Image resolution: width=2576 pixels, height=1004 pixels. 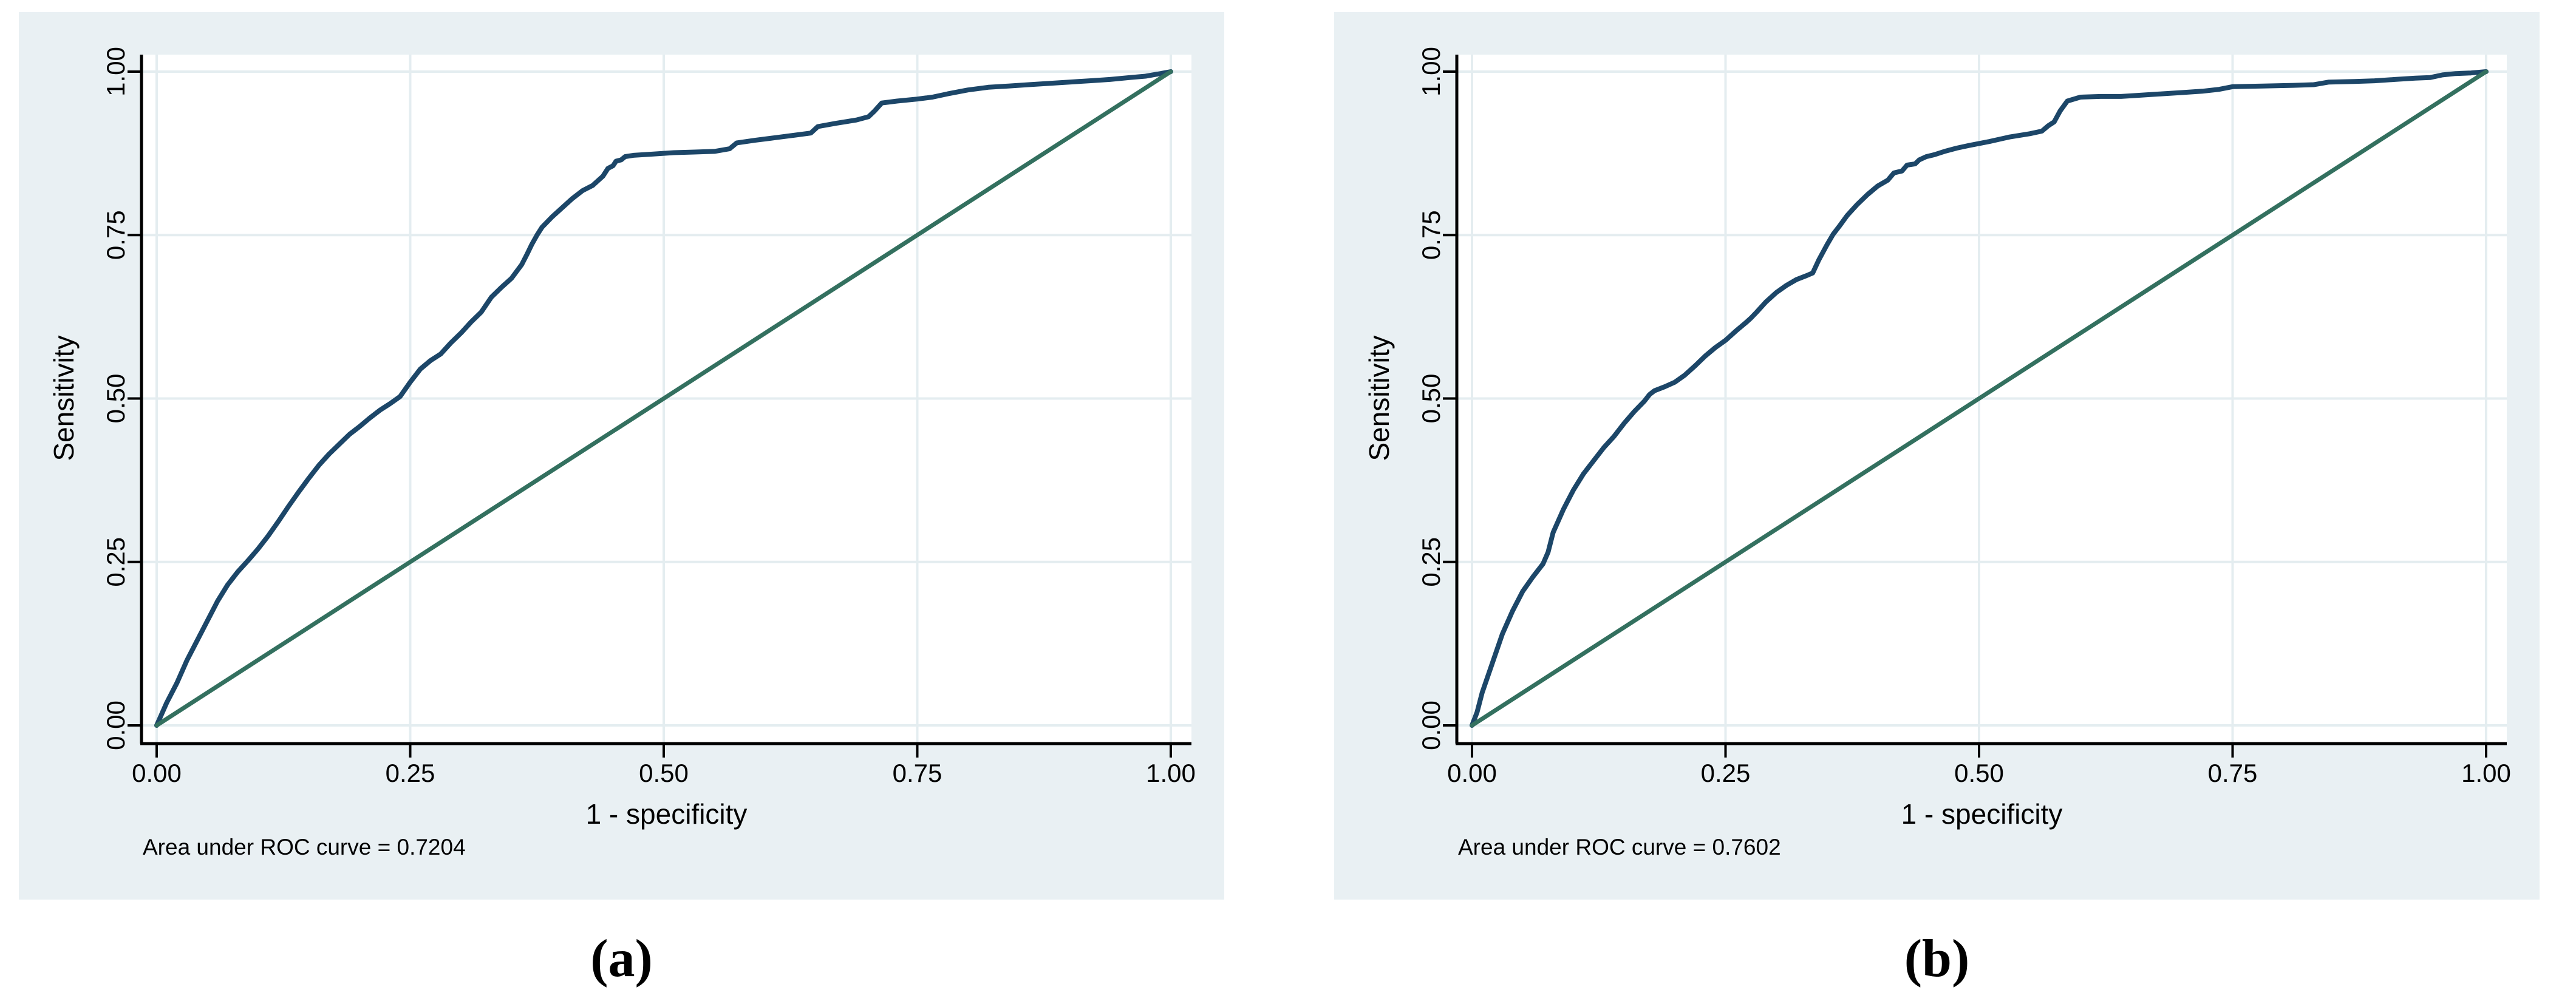 I want to click on panel-caption-b: (b), so click(x=1937, y=959).